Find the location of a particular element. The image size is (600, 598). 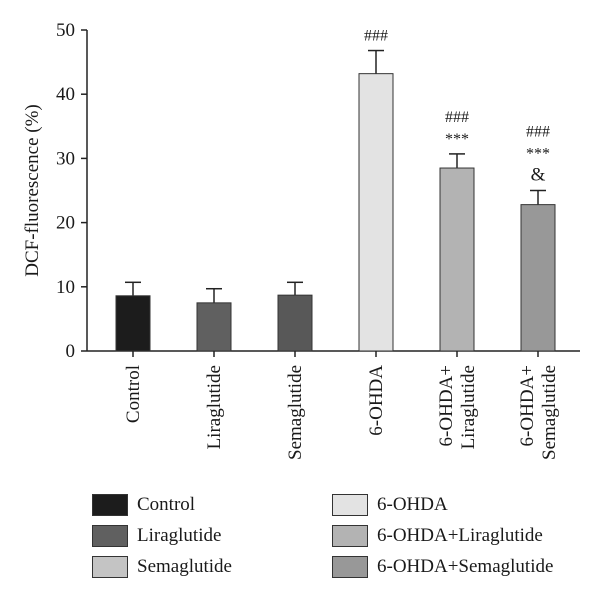

legend-item: Control is located at coordinates (143, 505).